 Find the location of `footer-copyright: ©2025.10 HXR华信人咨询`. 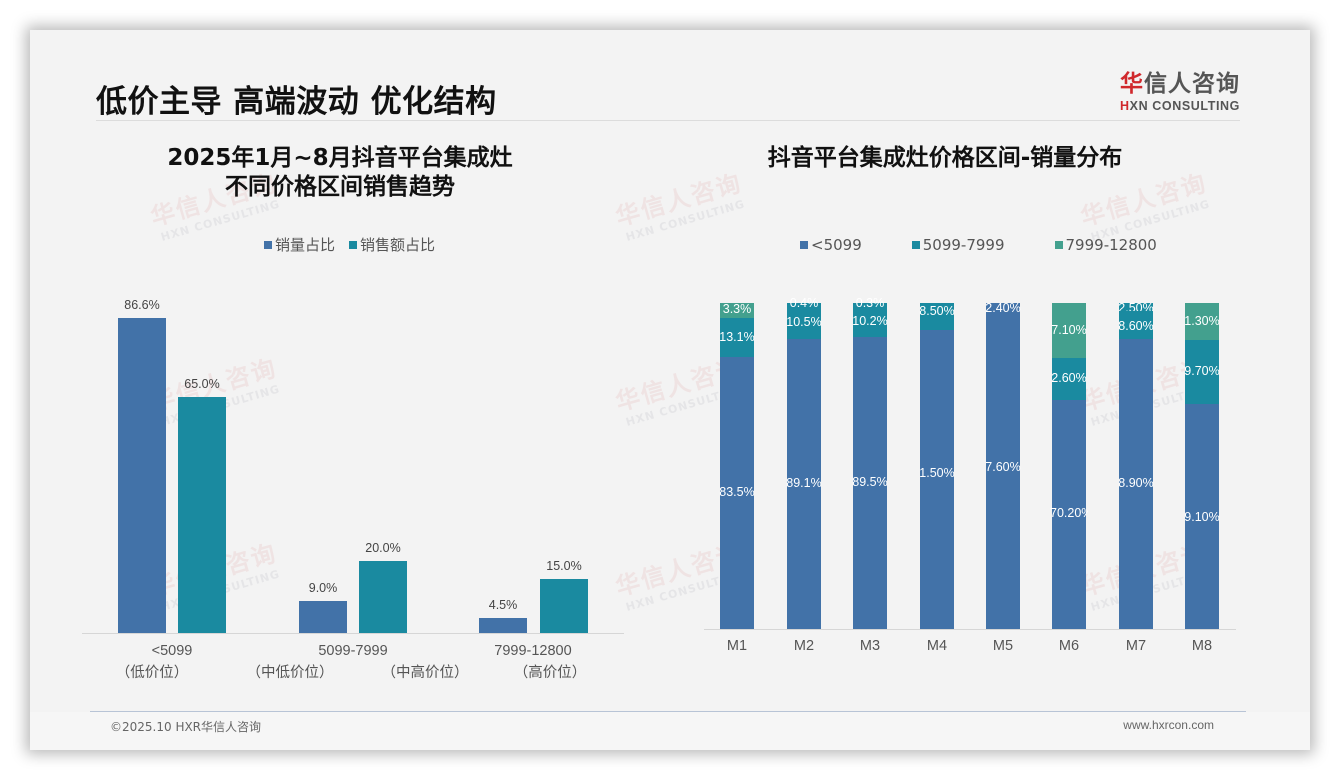

footer-copyright: ©2025.10 HXR华信人咨询 is located at coordinates (186, 727).